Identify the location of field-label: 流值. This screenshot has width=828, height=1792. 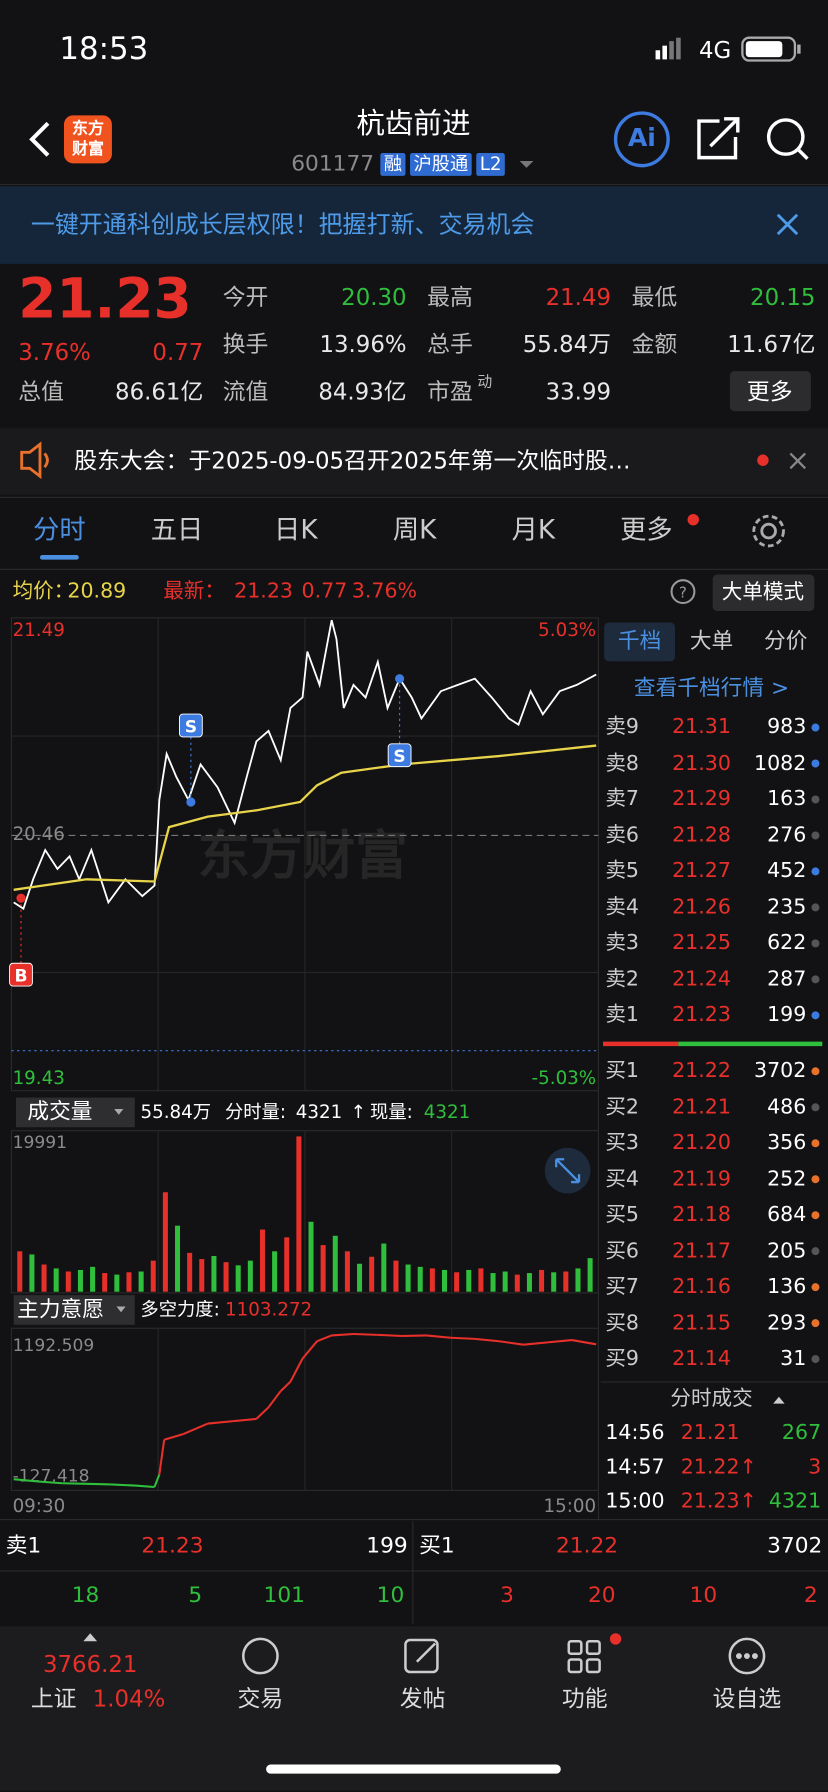
(245, 392).